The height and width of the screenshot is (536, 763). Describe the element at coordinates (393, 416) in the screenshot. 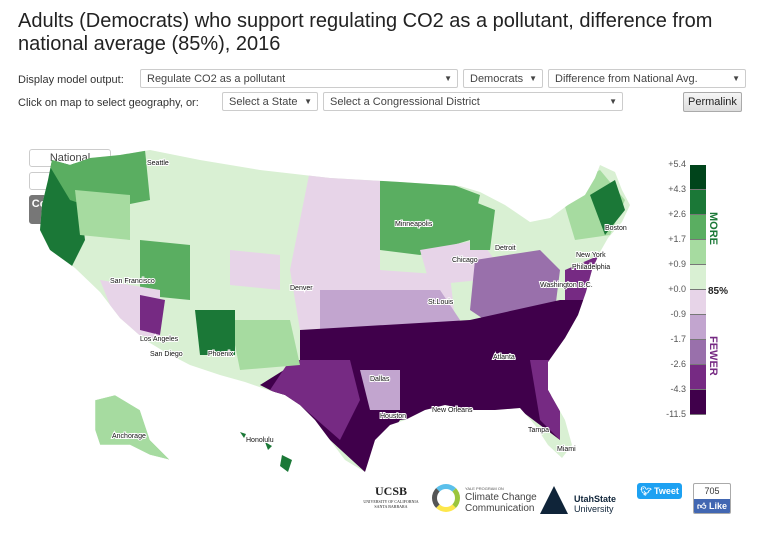

I see `city-label: Houston` at that location.